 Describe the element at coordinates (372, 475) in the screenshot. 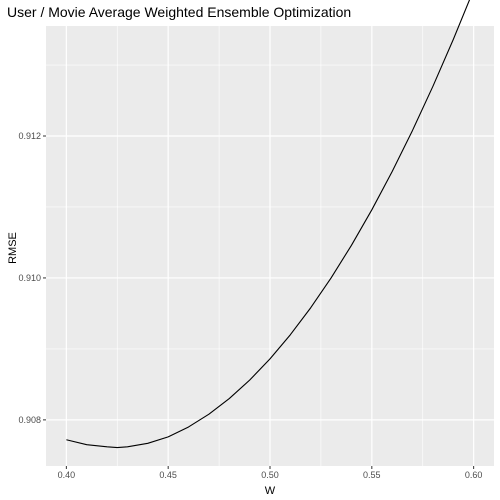

I see `x-tick-label: 0.55` at that location.